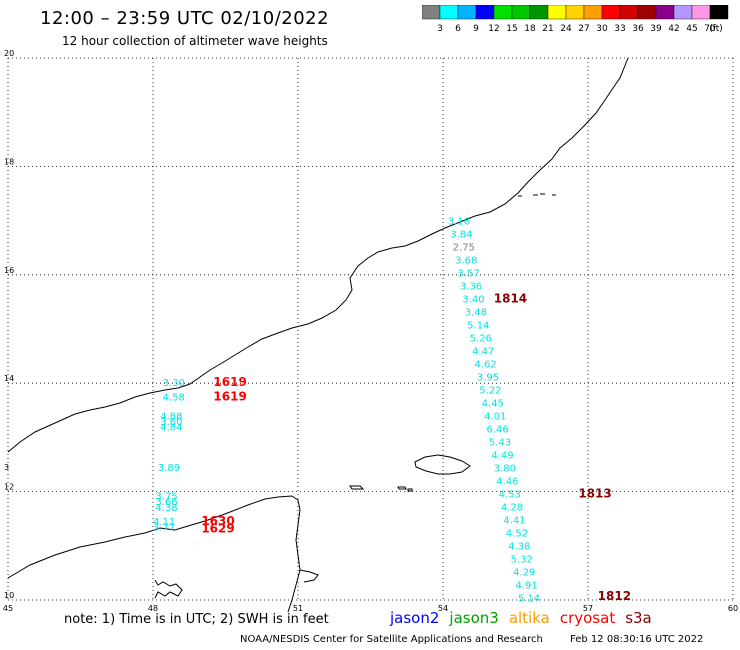  I want to click on swh-value: 3.66, so click(166, 502).